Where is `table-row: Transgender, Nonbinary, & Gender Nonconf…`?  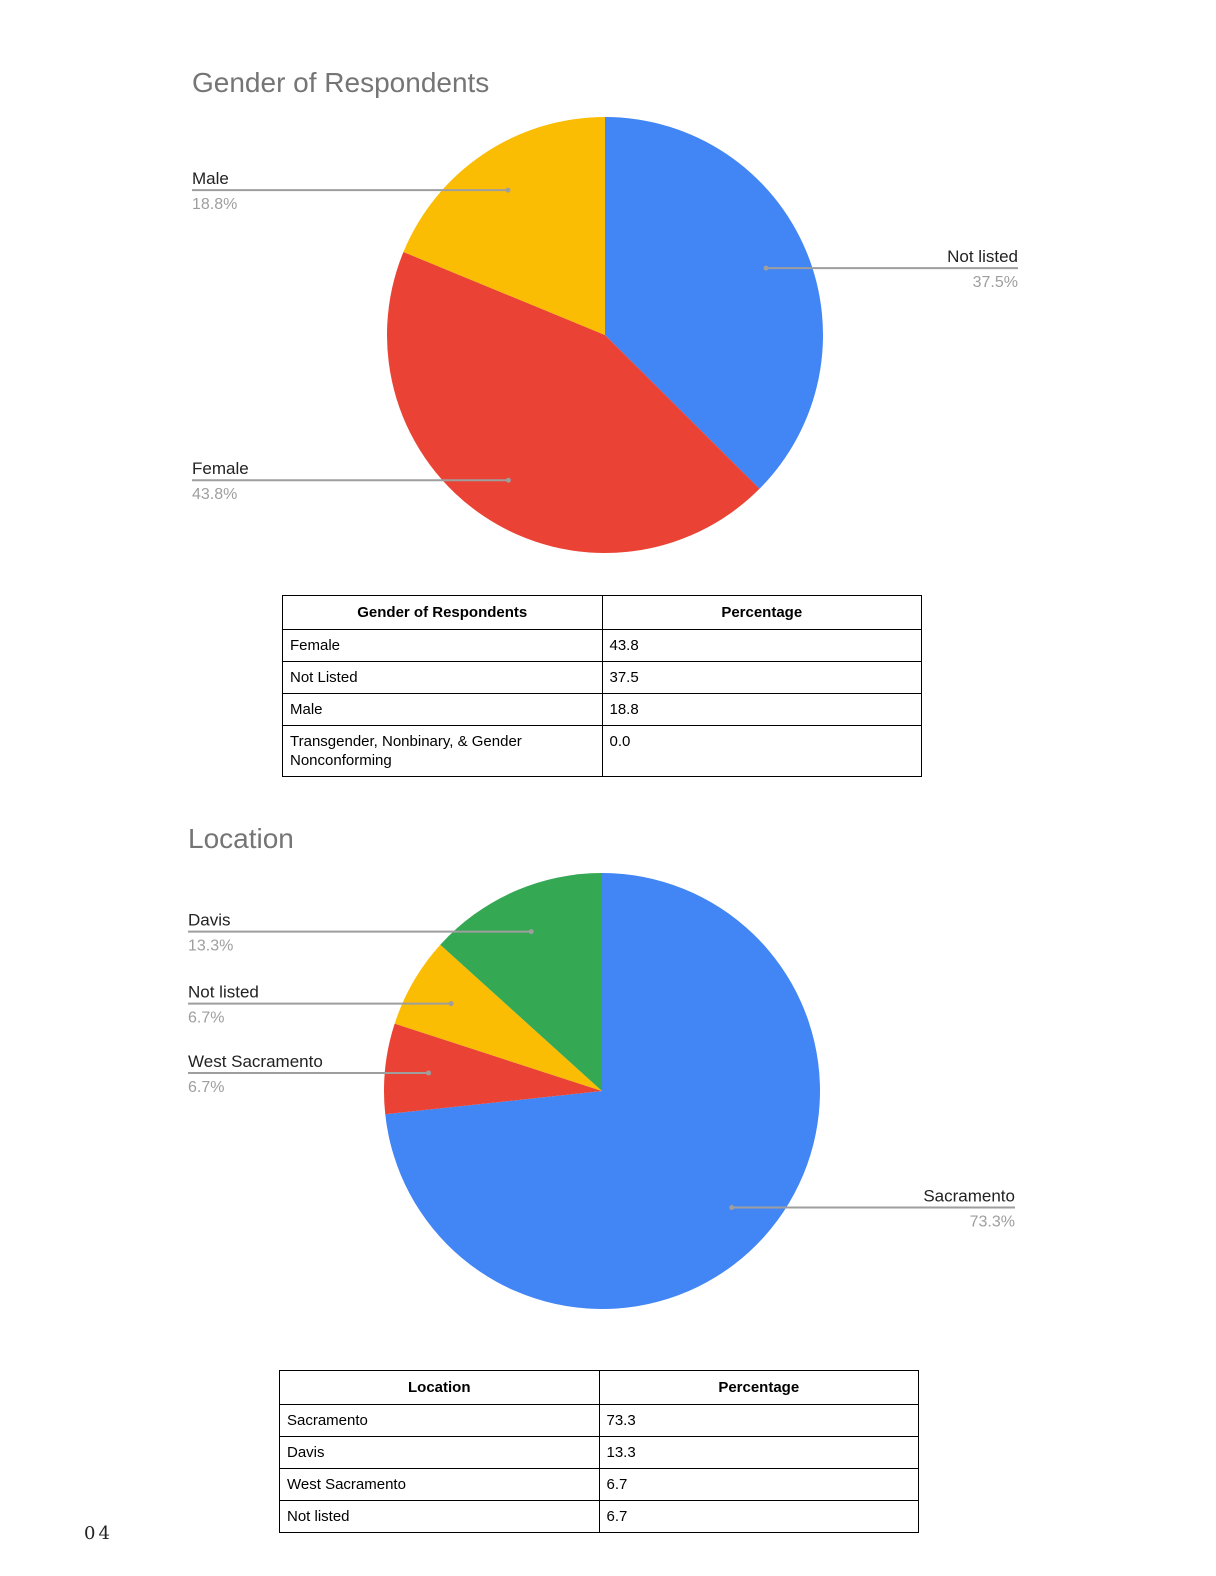
table-row: Transgender, Nonbinary, & Gender Nonconf… is located at coordinates (602, 751).